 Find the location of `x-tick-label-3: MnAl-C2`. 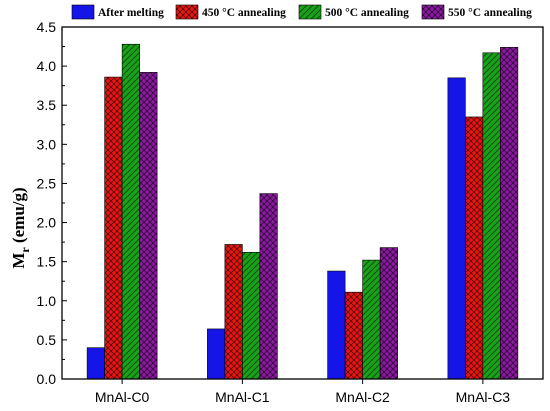

x-tick-label-3: MnAl-C2 is located at coordinates (362, 397).